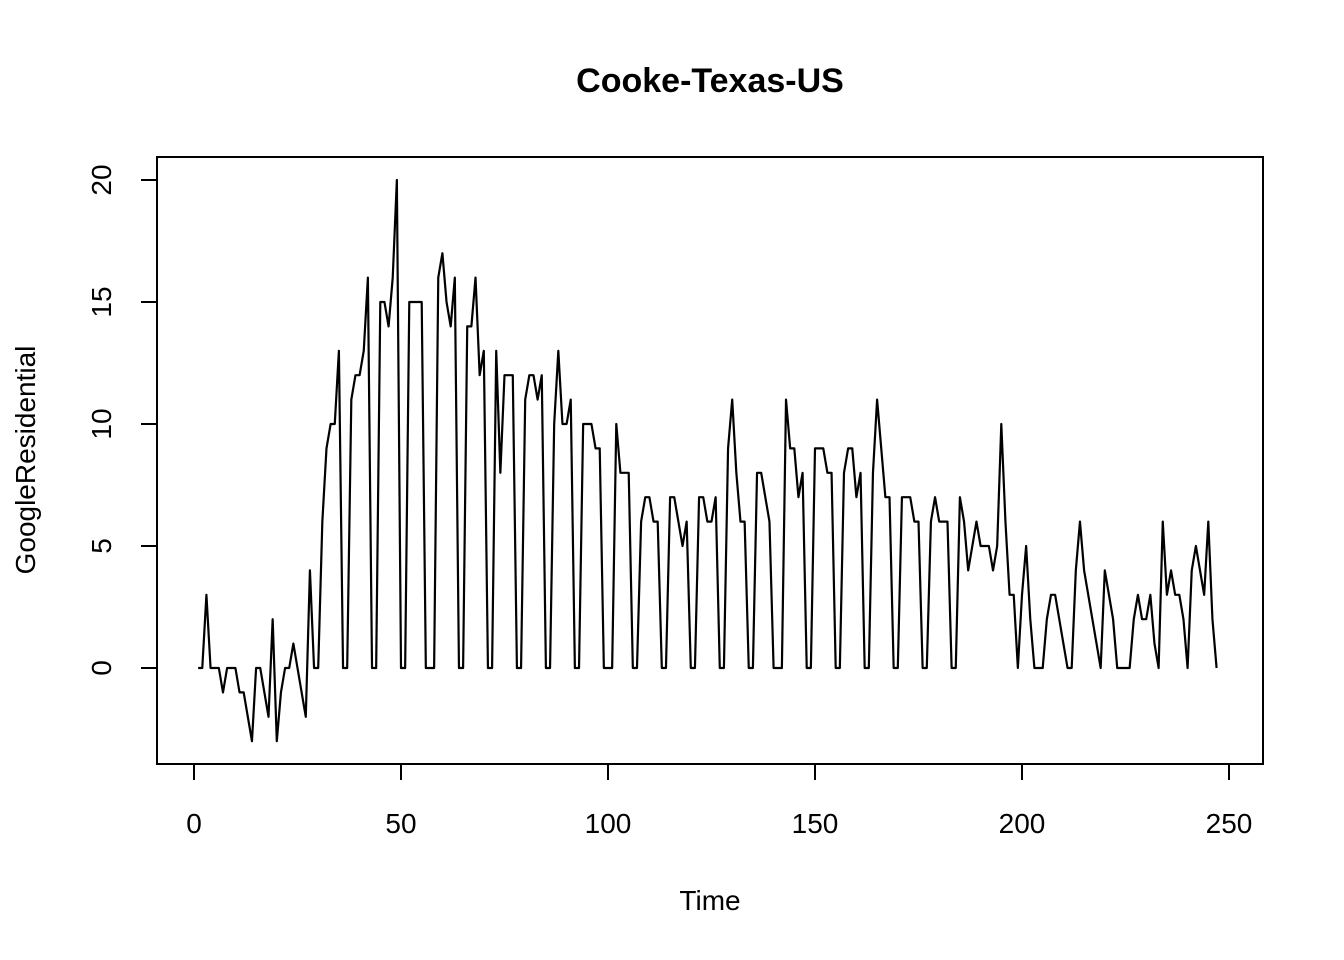 This screenshot has height=960, width=1344. What do you see at coordinates (101, 423) in the screenshot?
I see `y-tick-label: 10` at bounding box center [101, 423].